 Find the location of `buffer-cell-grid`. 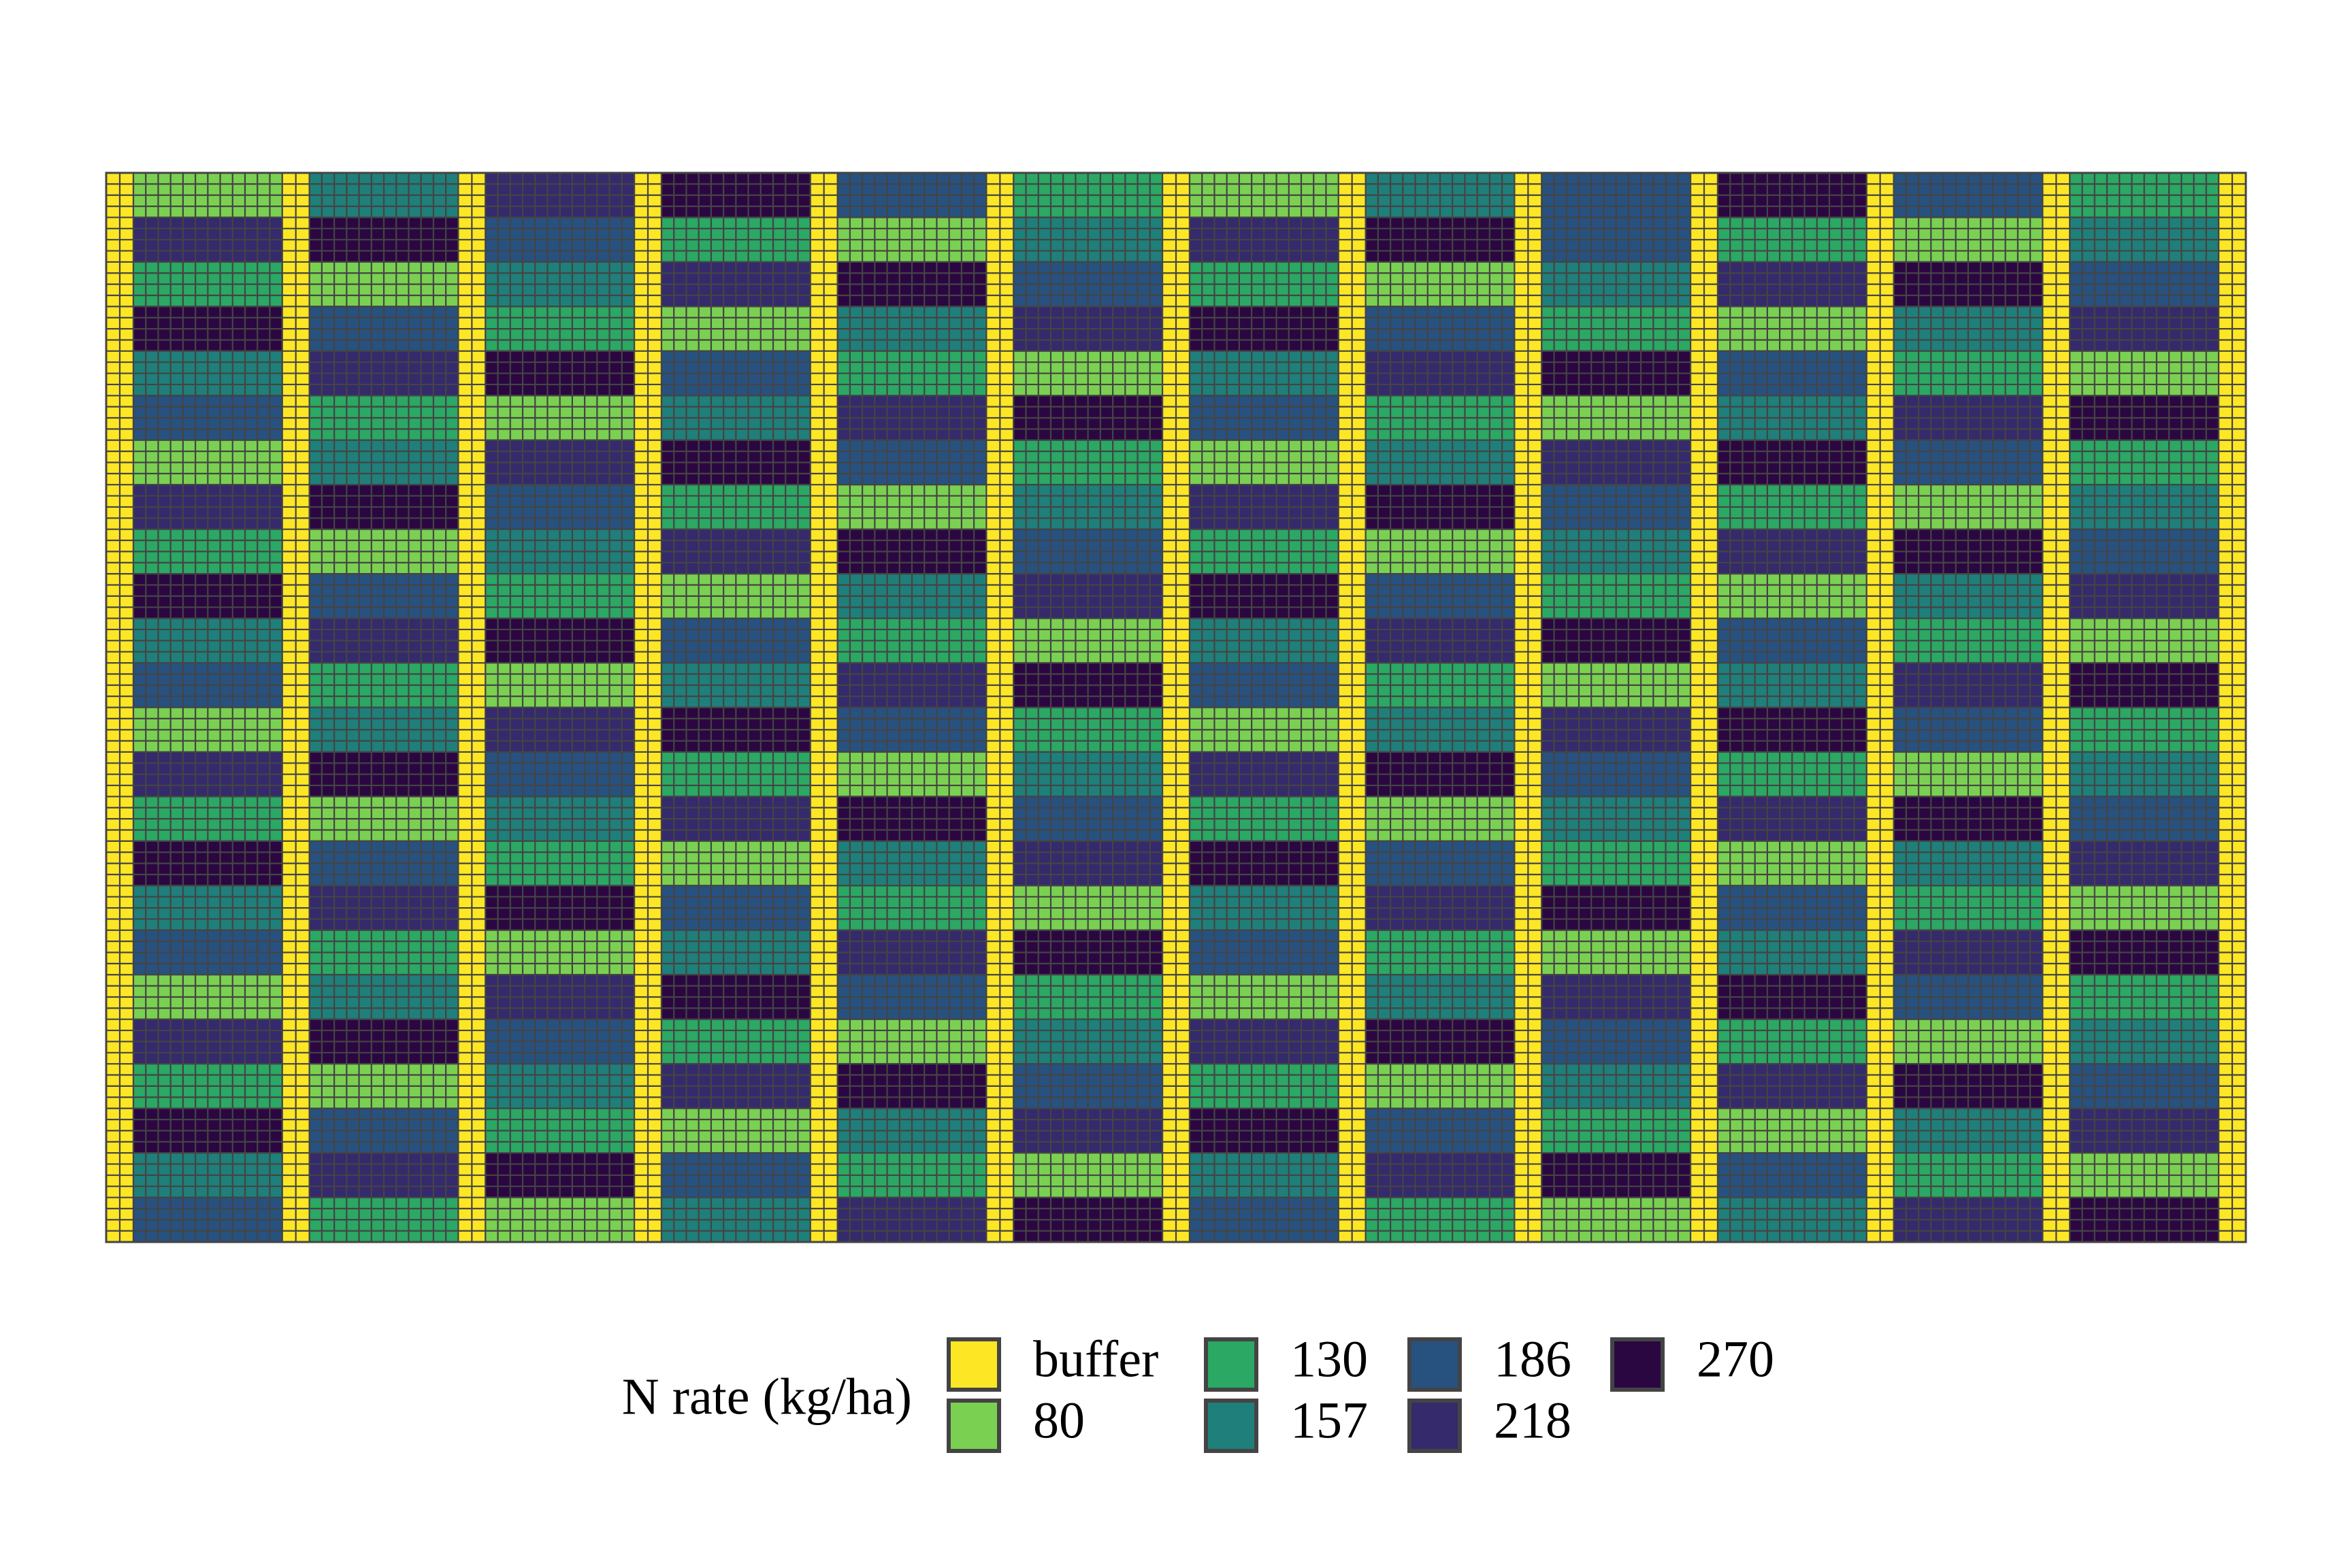

buffer-cell-grid is located at coordinates (1880, 708).